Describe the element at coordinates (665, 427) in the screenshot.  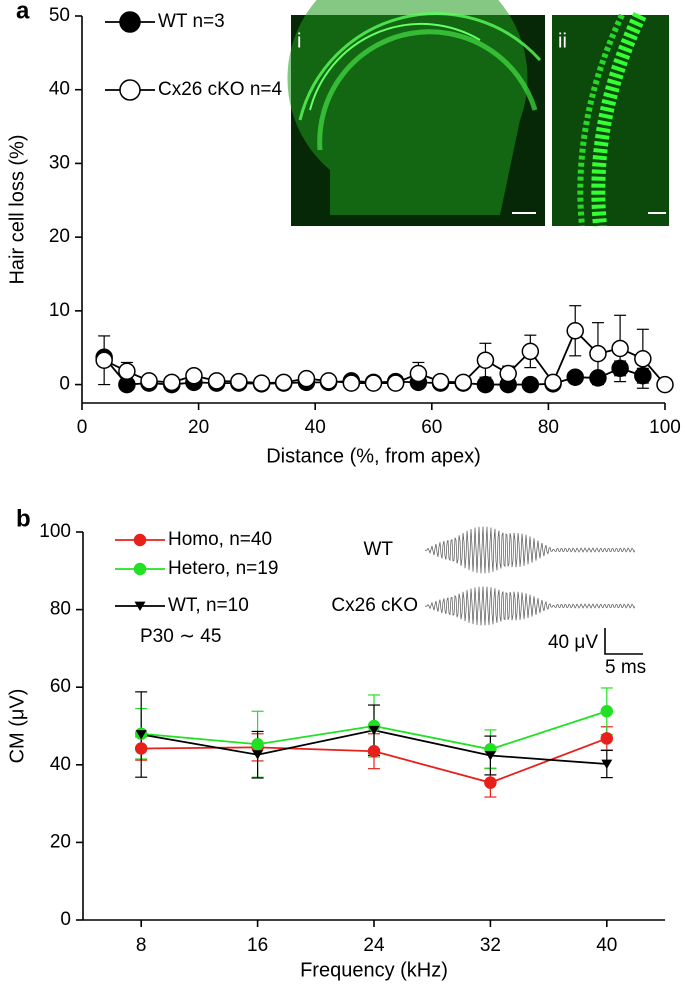
I see `x-tick-label: 100` at that location.